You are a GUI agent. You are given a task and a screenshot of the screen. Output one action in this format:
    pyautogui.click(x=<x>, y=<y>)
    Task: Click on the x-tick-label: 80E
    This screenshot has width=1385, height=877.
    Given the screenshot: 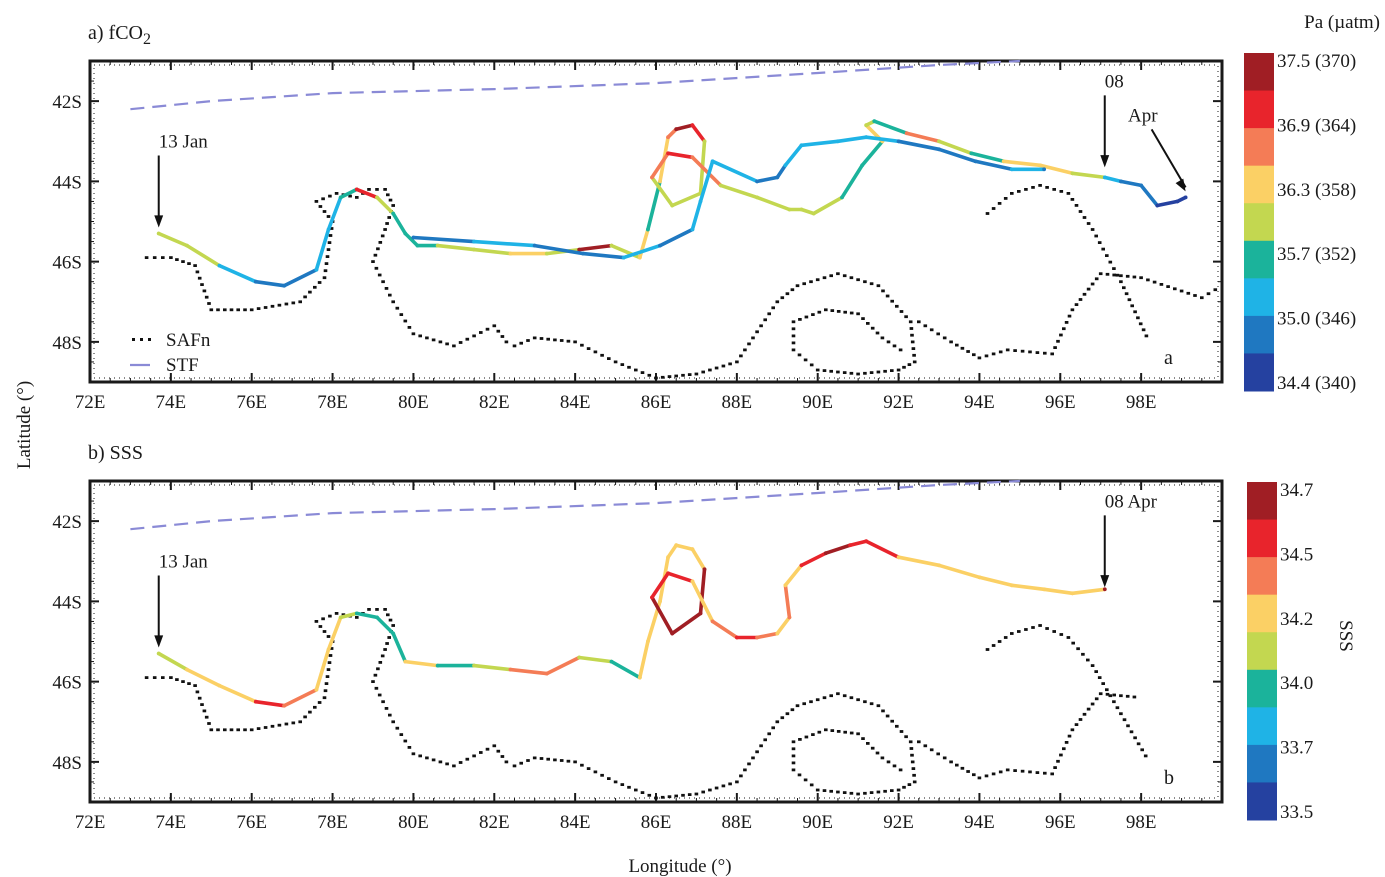 What is the action you would take?
    pyautogui.click(x=413, y=402)
    